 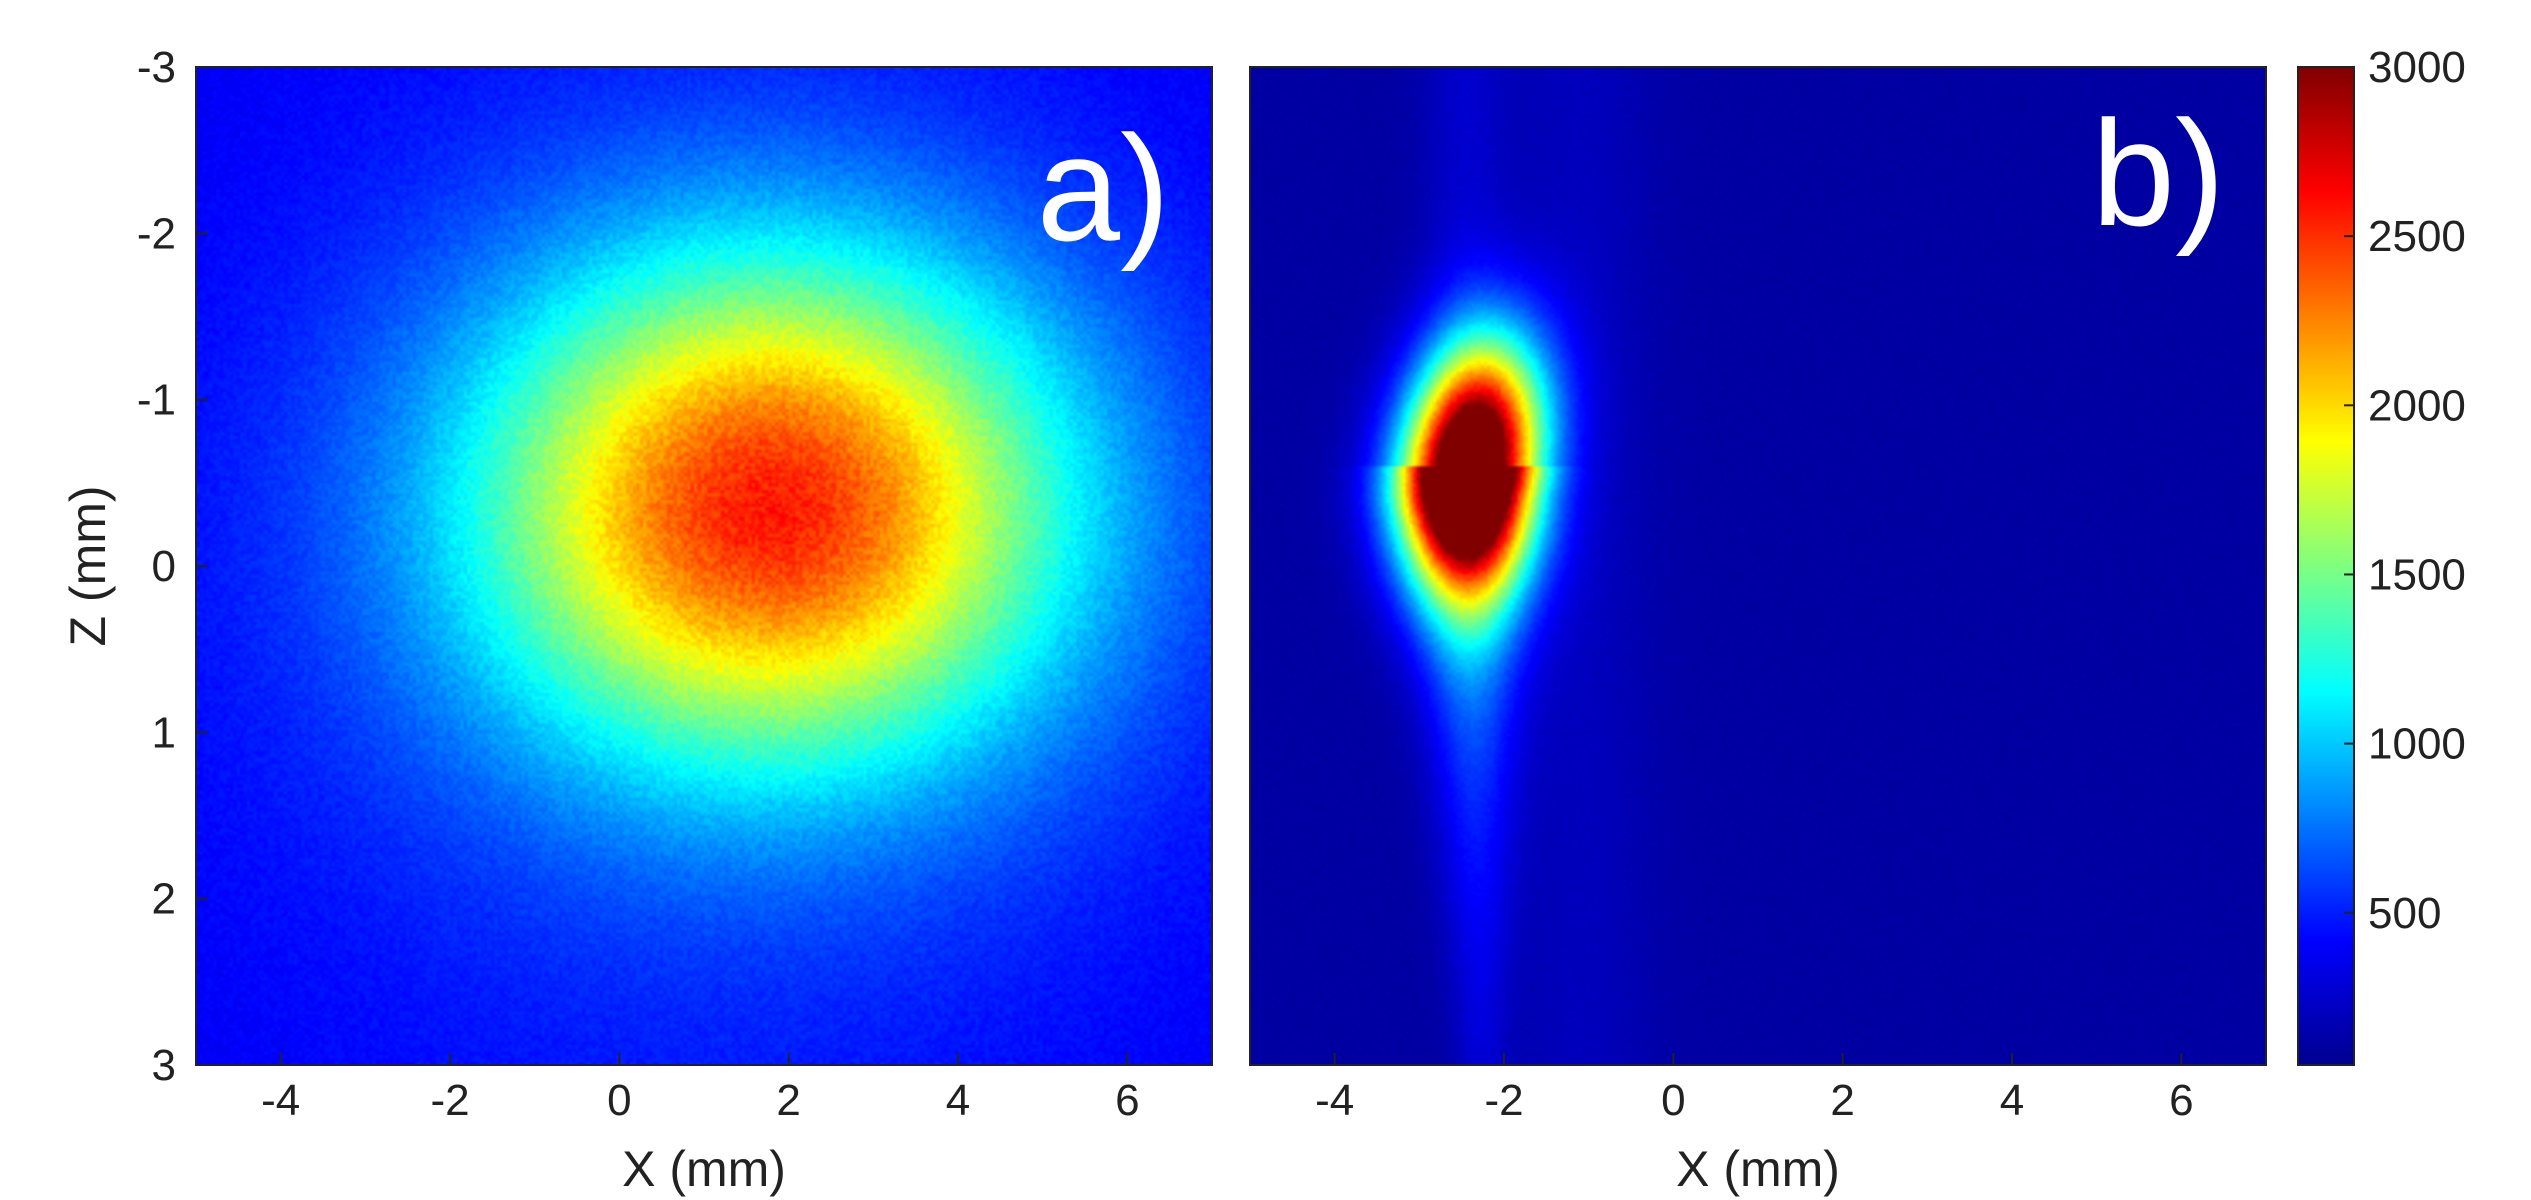 I want to click on panel-a-x-ticks: -4 -2 0 2 4 6, so click(x=700, y=1089).